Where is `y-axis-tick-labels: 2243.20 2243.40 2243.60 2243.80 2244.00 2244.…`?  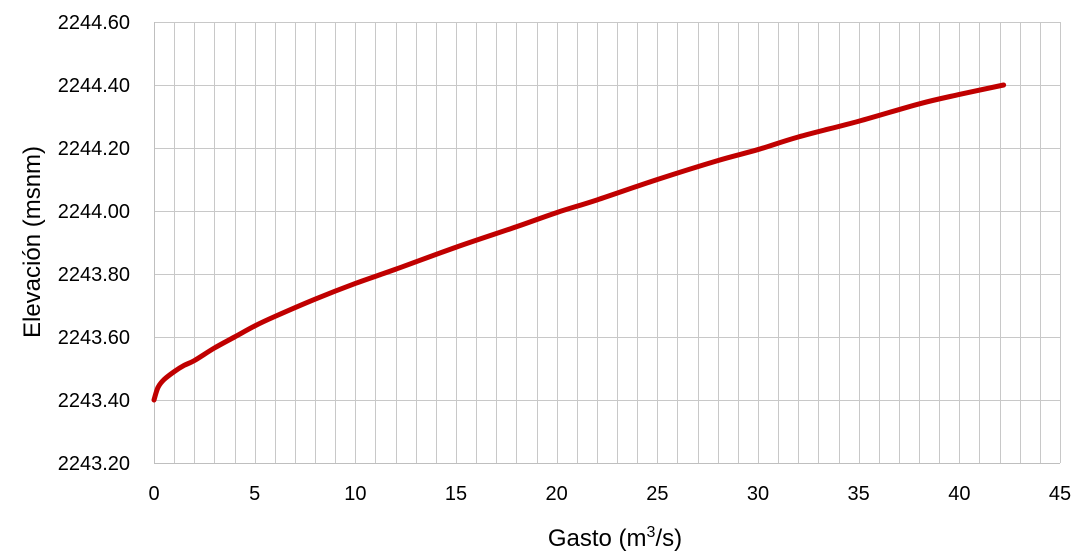
y-axis-tick-labels: 2243.20 2243.40 2243.60 2243.80 2244.00 2244.… is located at coordinates (94, 243).